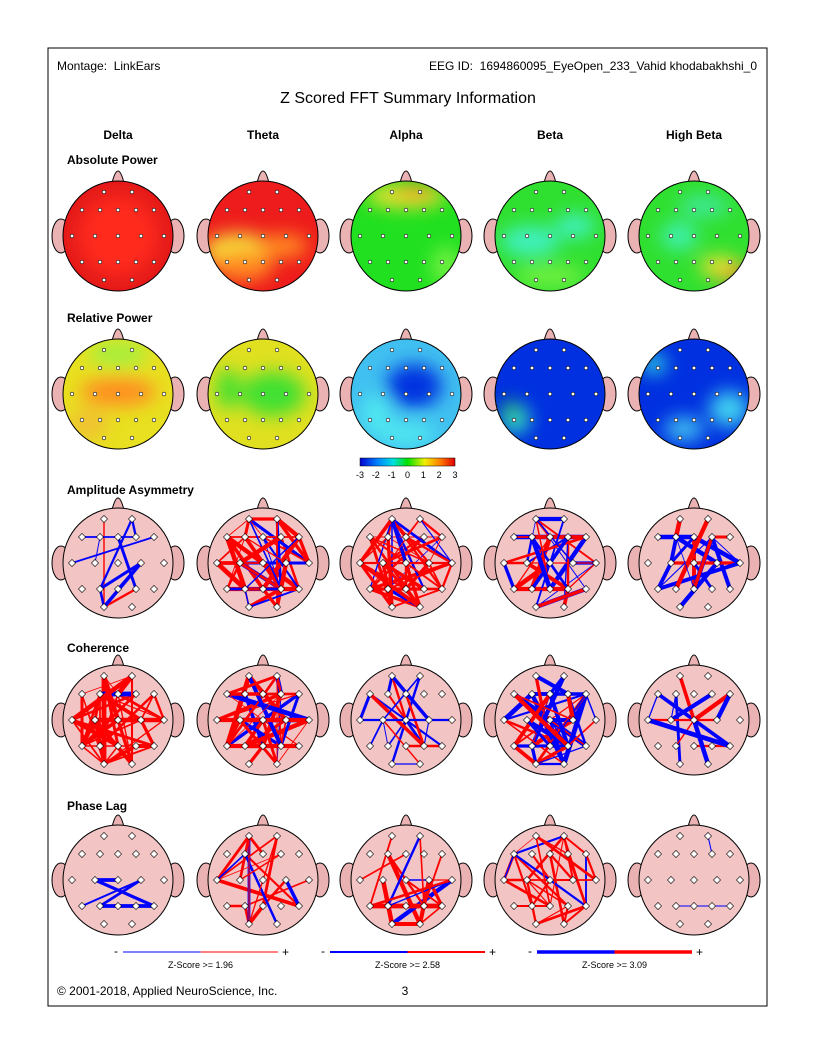 The image size is (816, 1056). Describe the element at coordinates (550, 135) in the screenshot. I see `band-label: Beta` at that location.